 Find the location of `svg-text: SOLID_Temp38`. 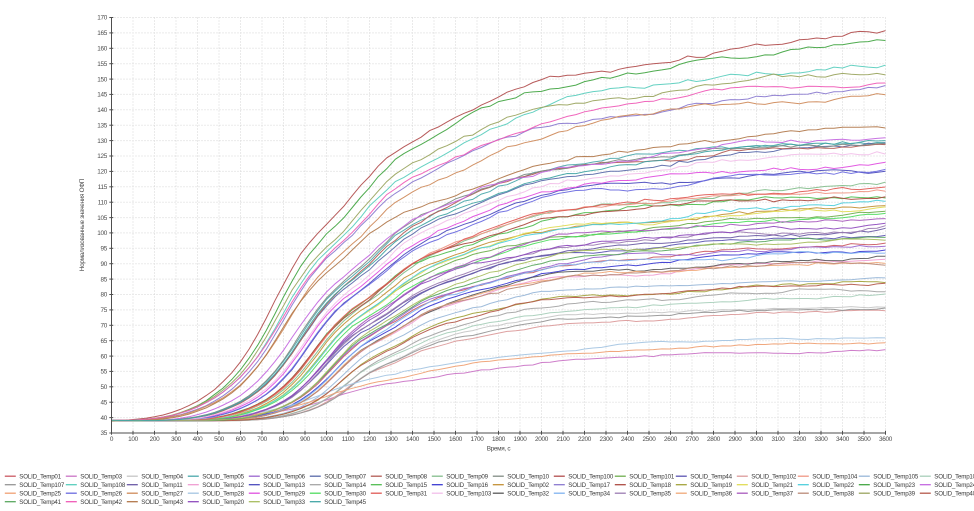

svg-text: SOLID_Temp38 is located at coordinates (833, 494).